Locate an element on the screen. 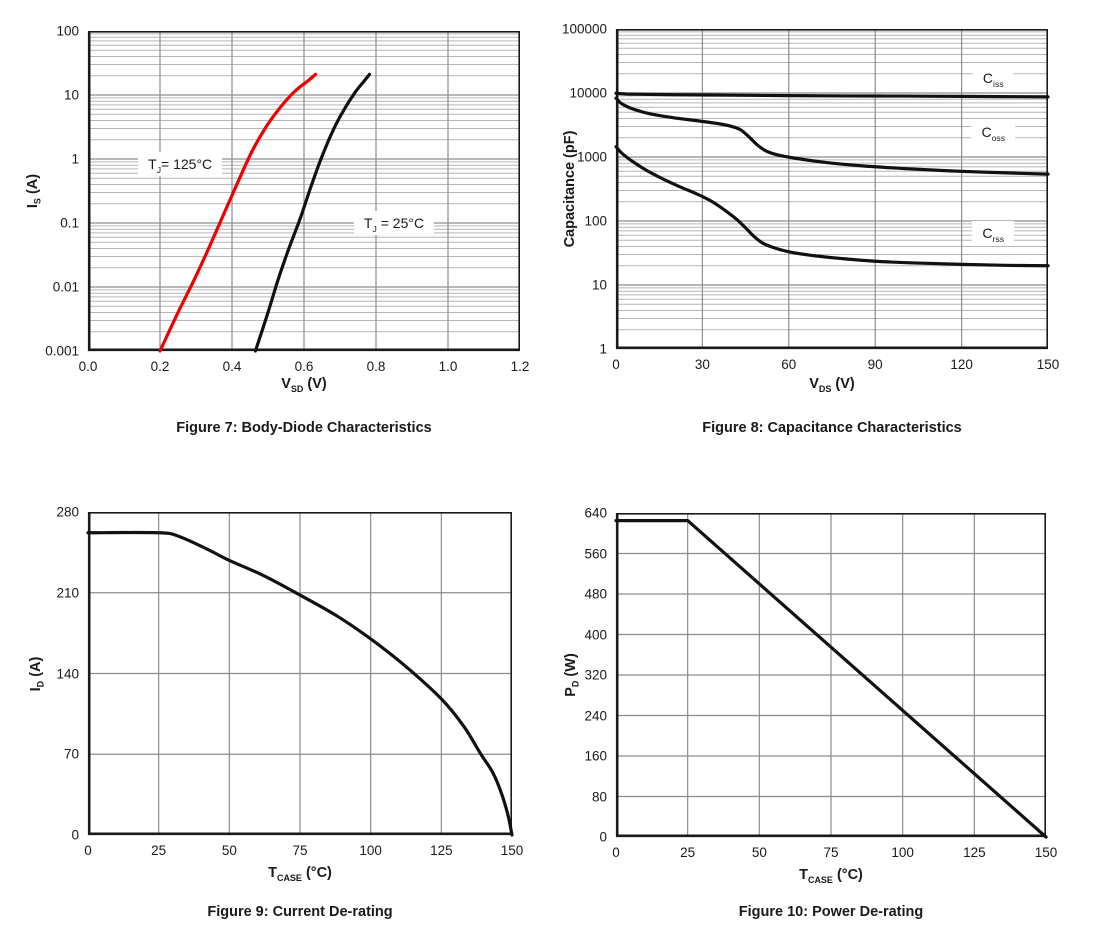 The width and height of the screenshot is (1104, 948). annotation-label-crss: Crss is located at coordinates (993, 232).